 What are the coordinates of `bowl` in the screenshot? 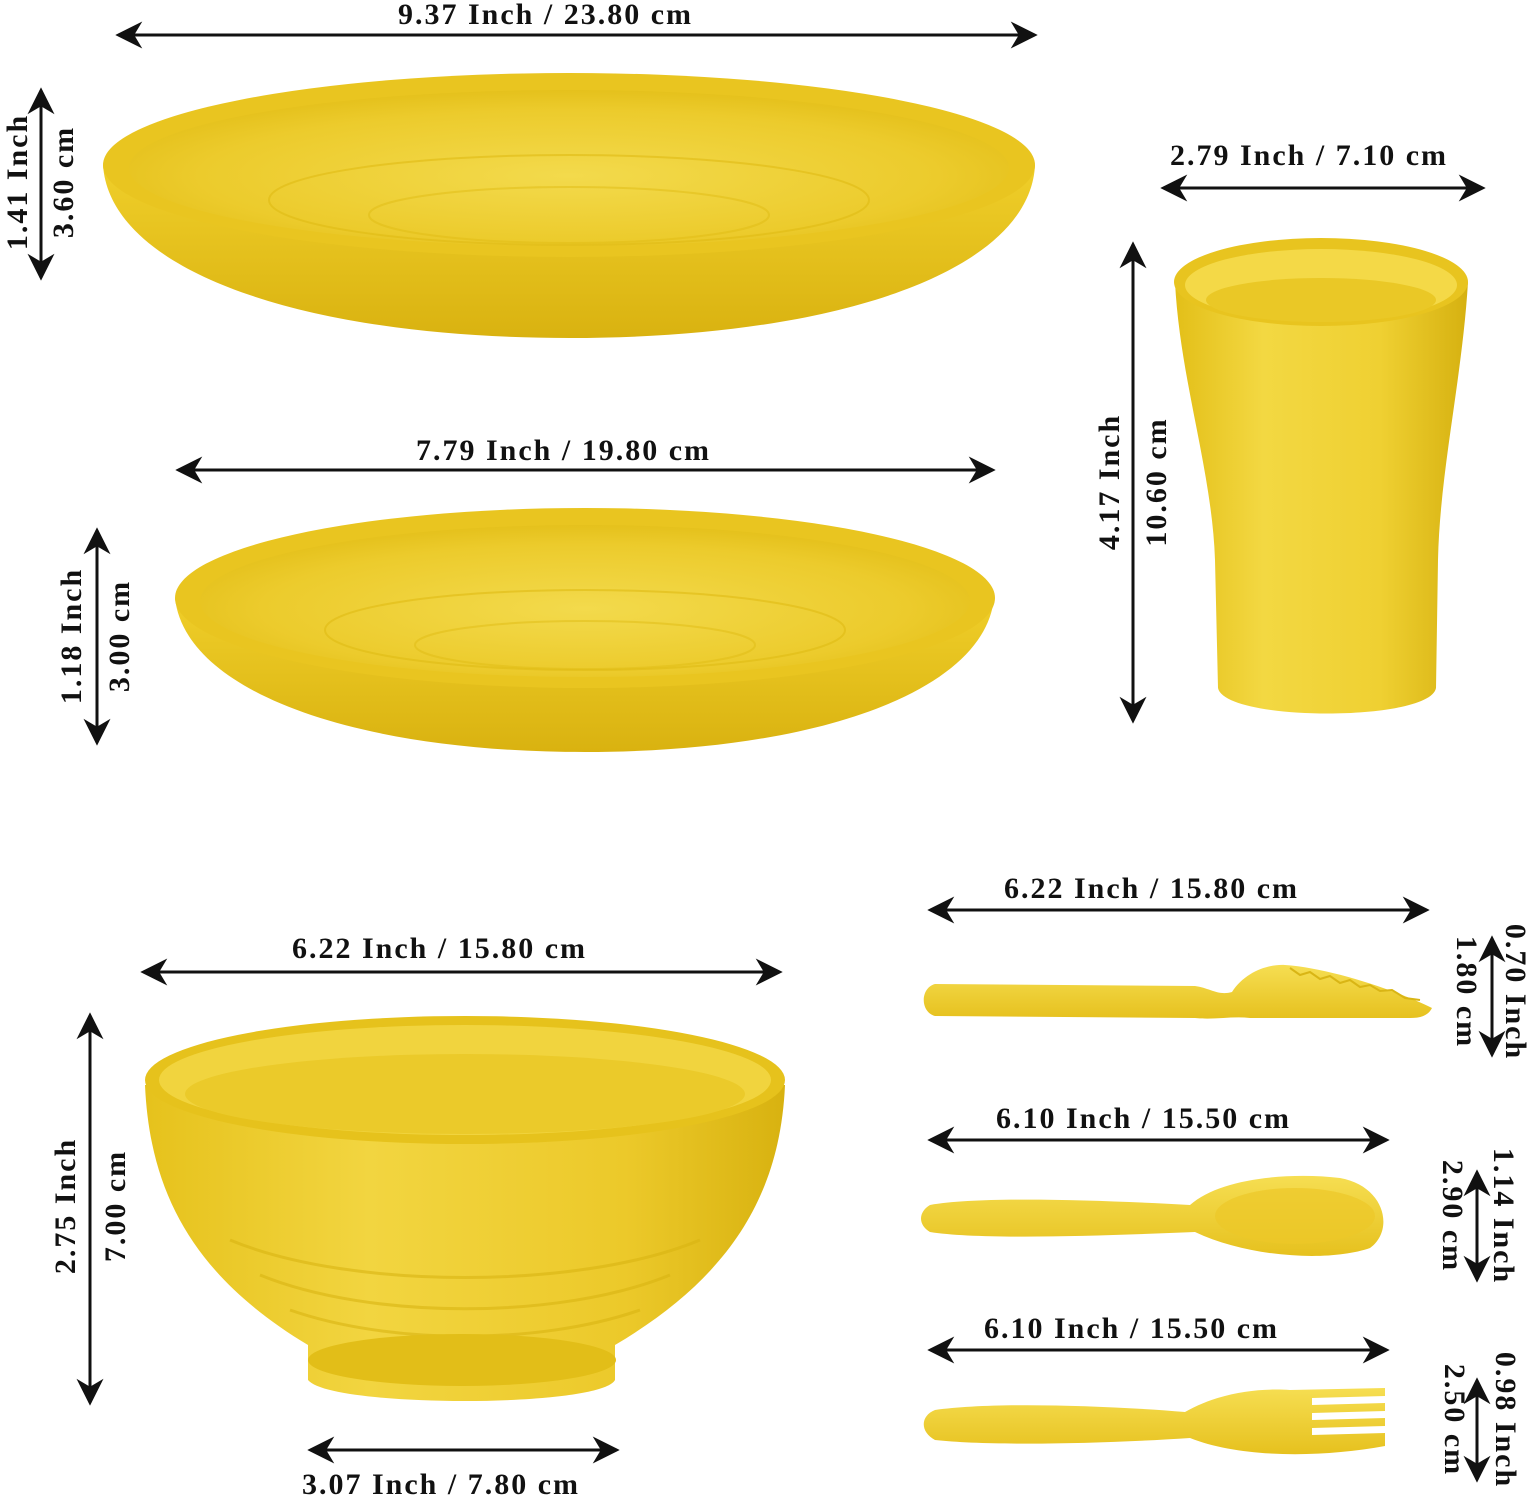 It's located at (465, 1208).